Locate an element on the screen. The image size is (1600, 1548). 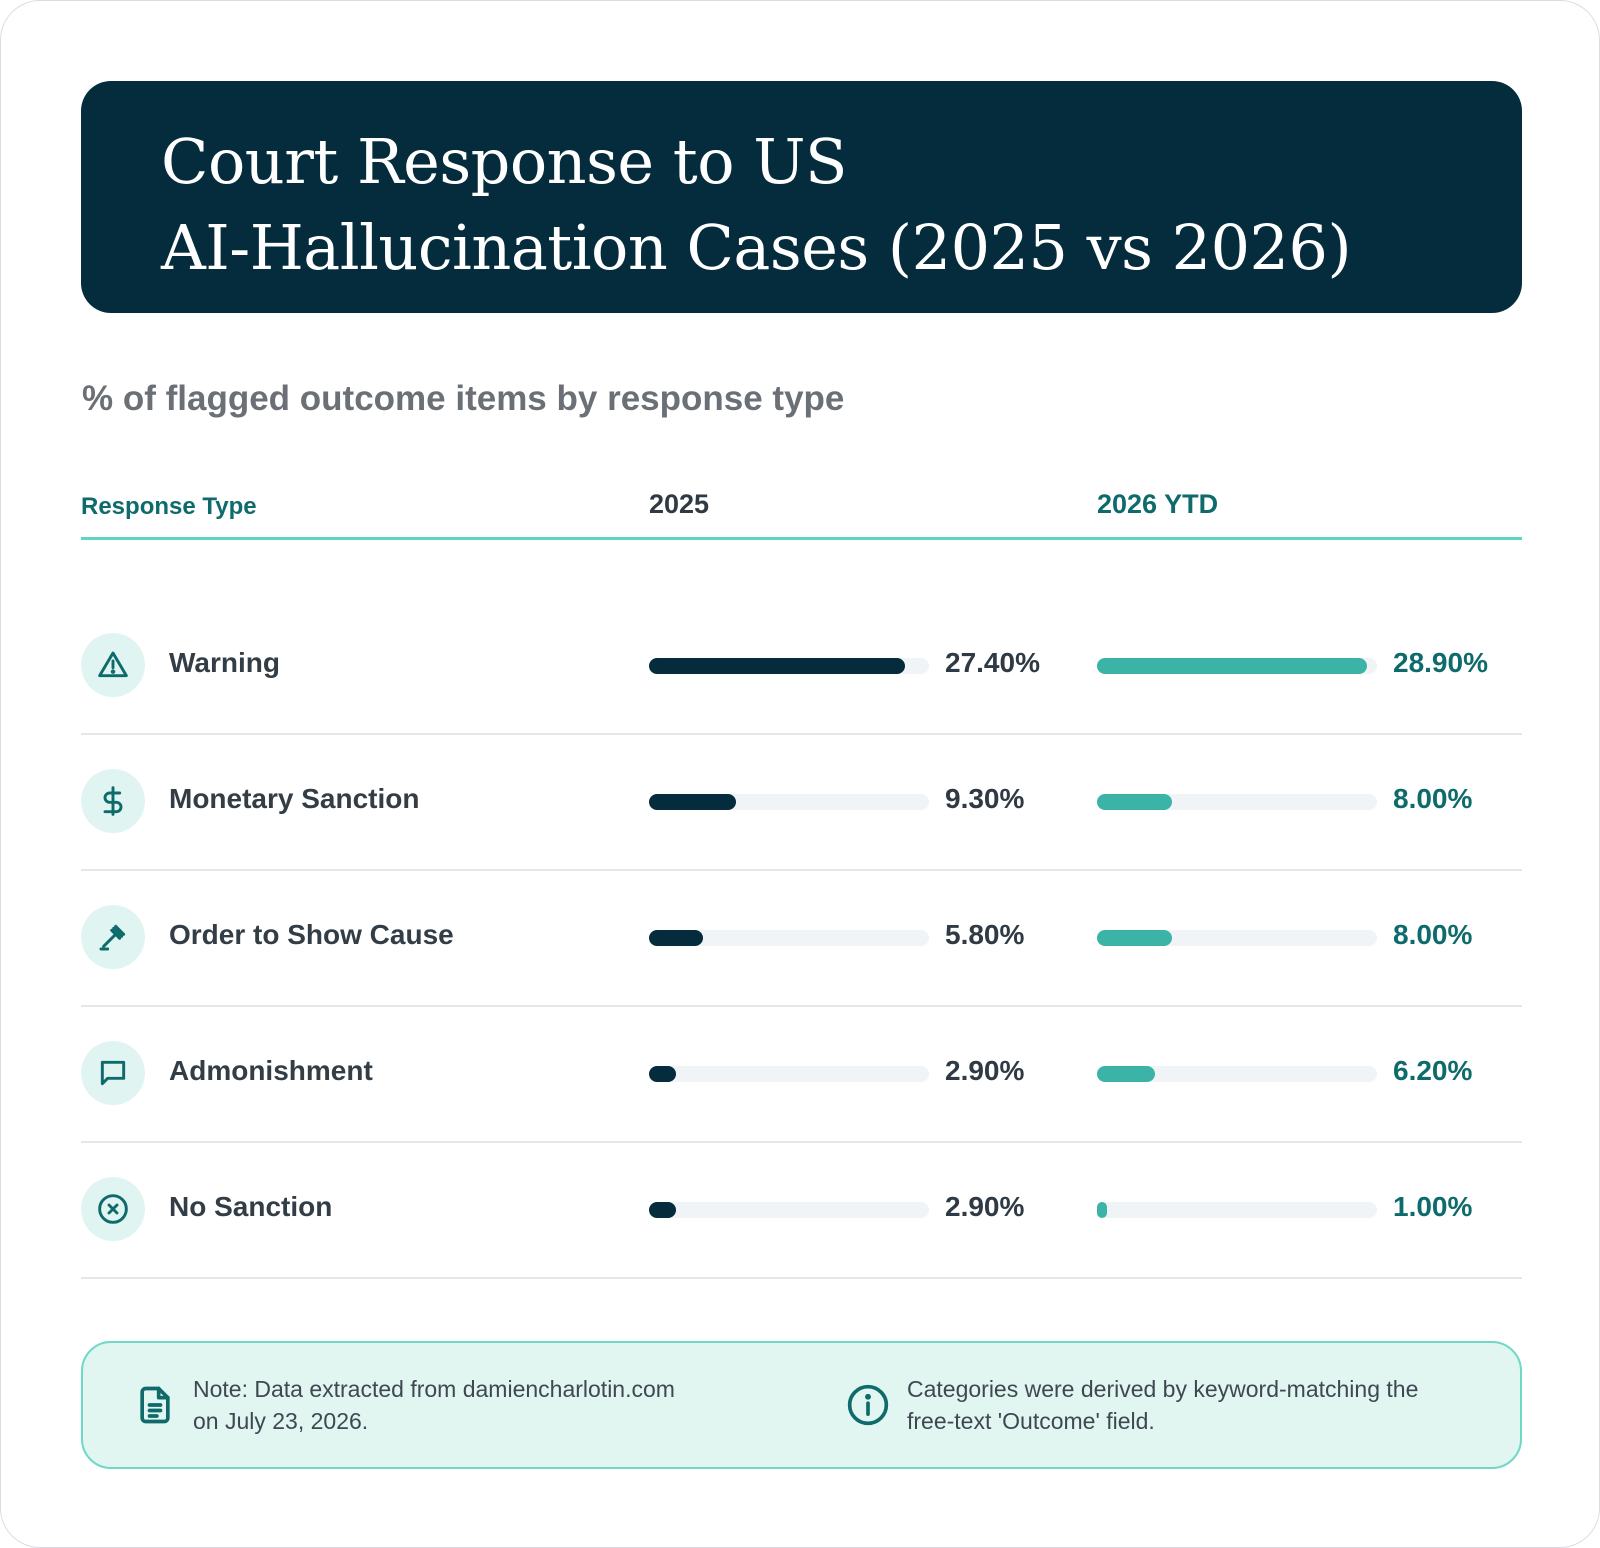
category-label: Admonishment is located at coordinates (271, 1070).